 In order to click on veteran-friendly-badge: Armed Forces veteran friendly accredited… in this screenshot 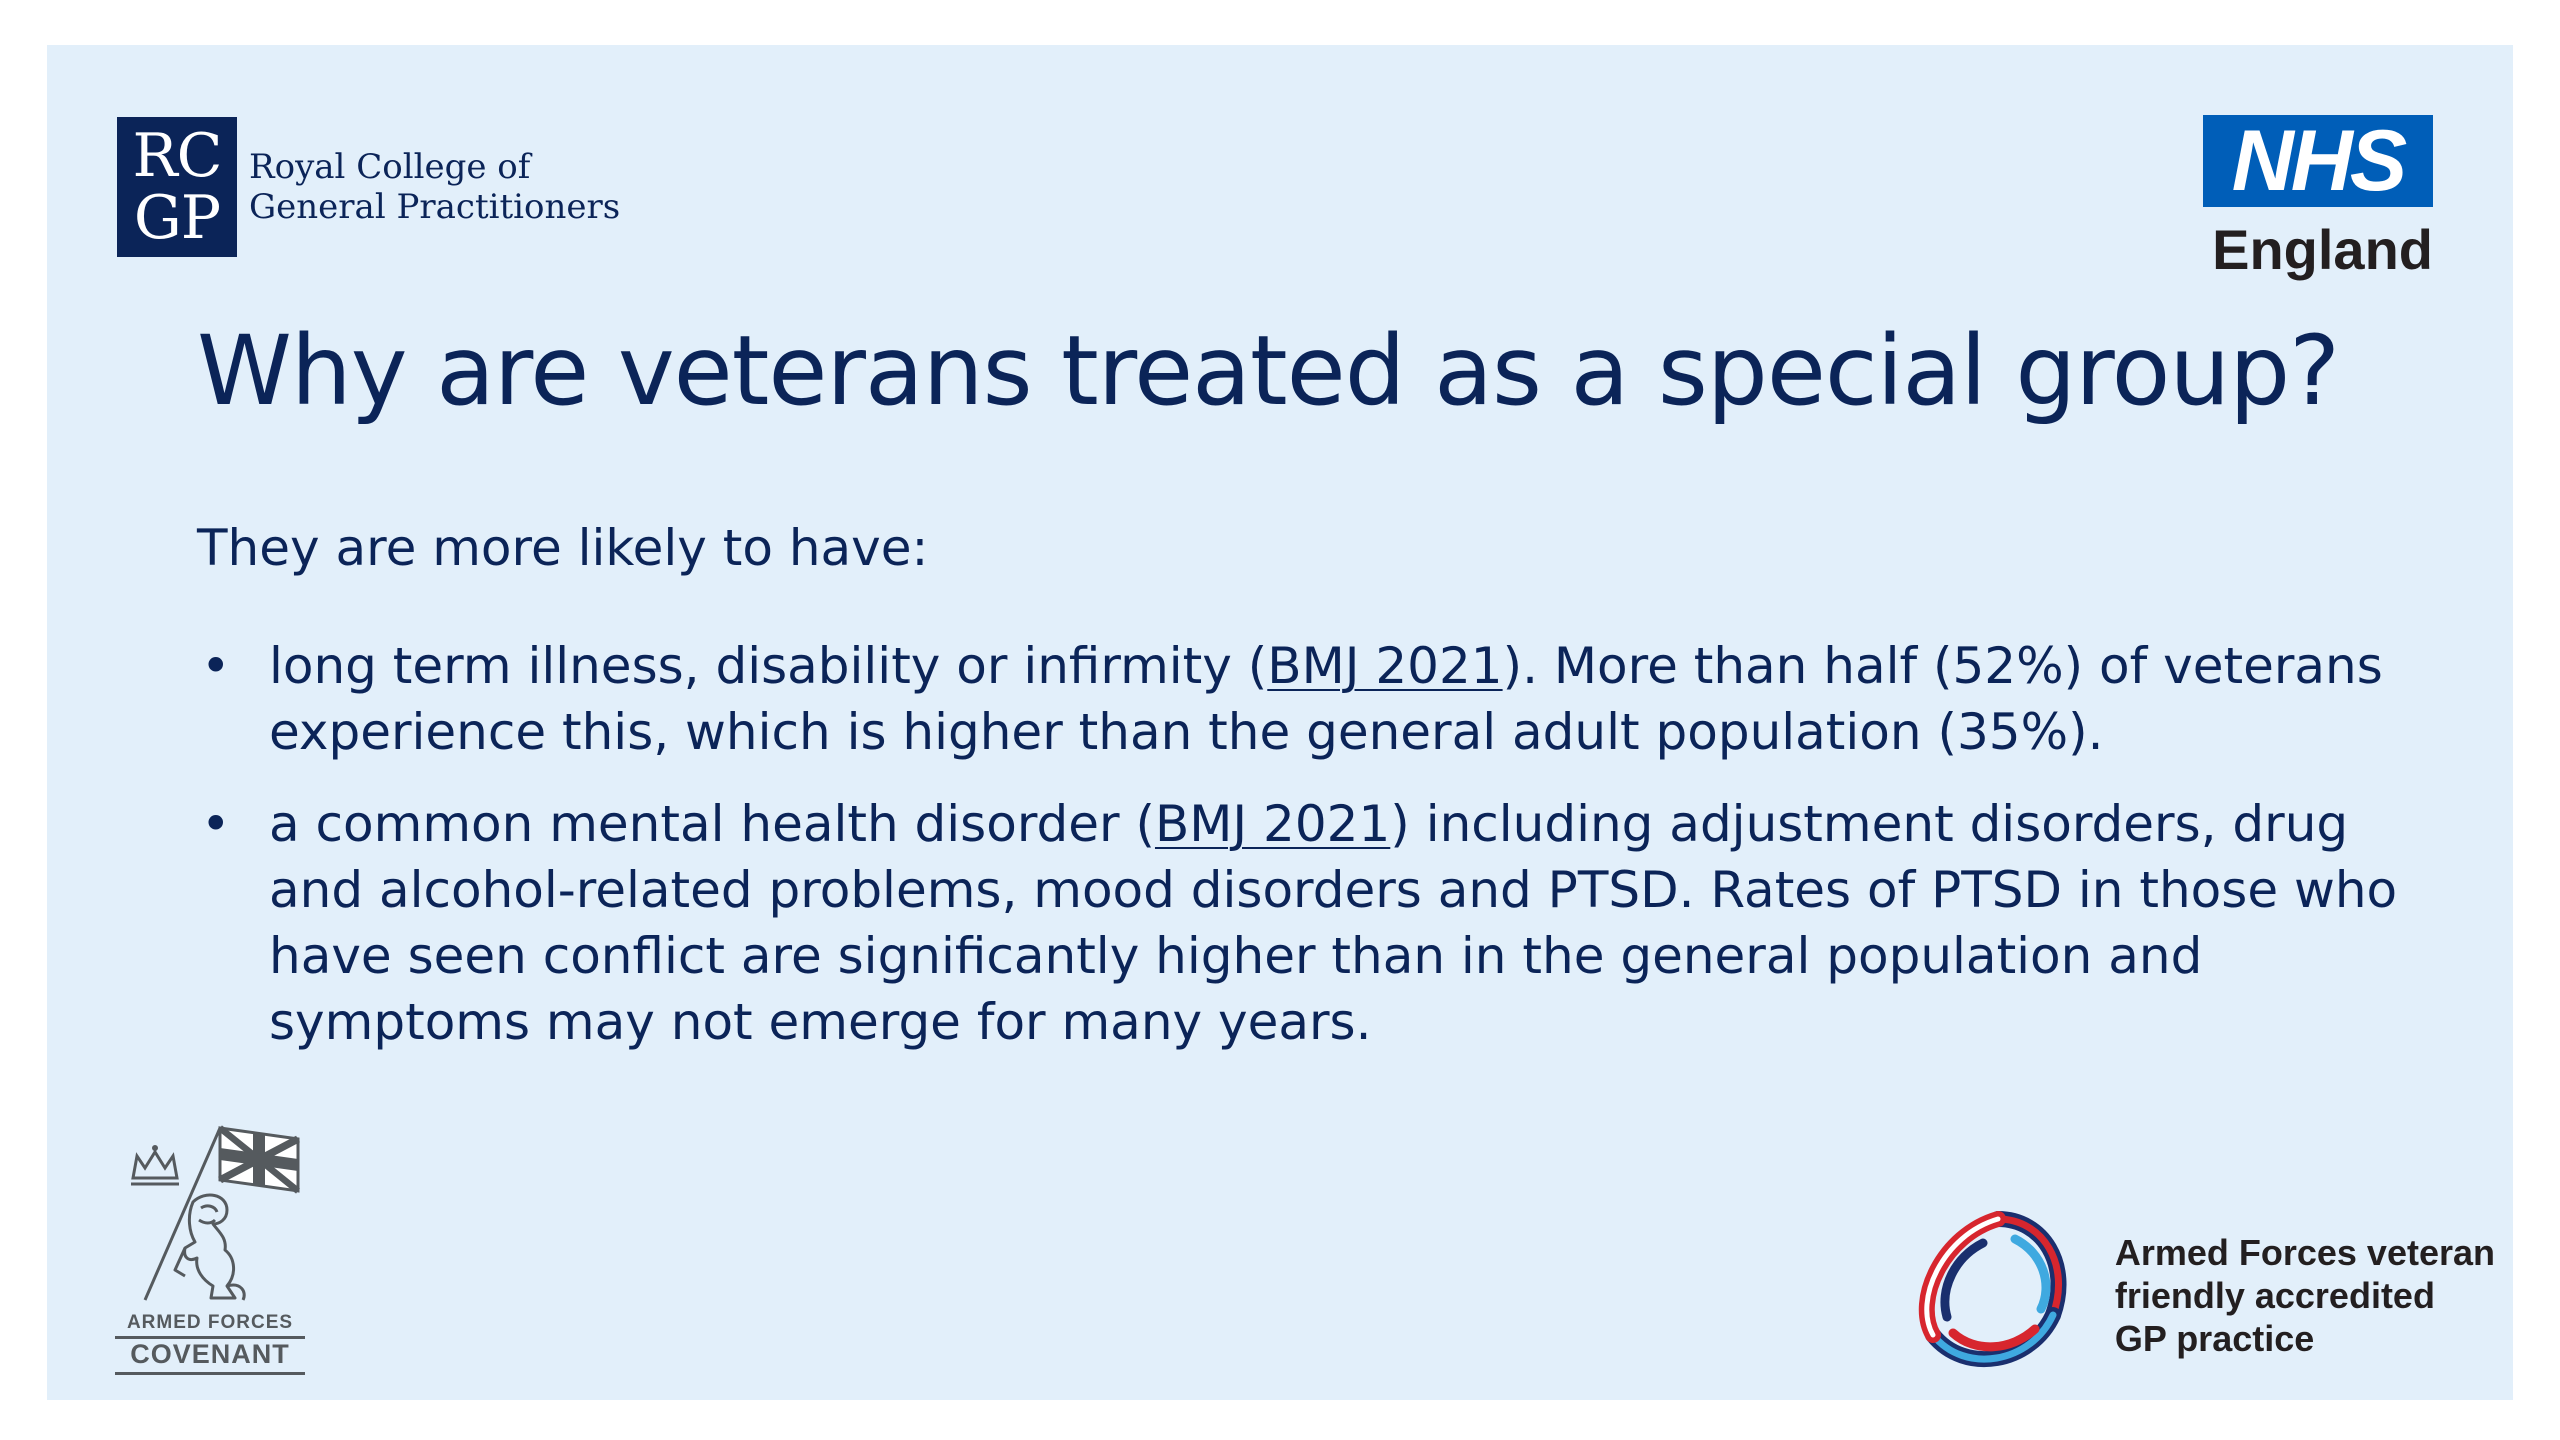, I will do `click(2199, 1295)`.